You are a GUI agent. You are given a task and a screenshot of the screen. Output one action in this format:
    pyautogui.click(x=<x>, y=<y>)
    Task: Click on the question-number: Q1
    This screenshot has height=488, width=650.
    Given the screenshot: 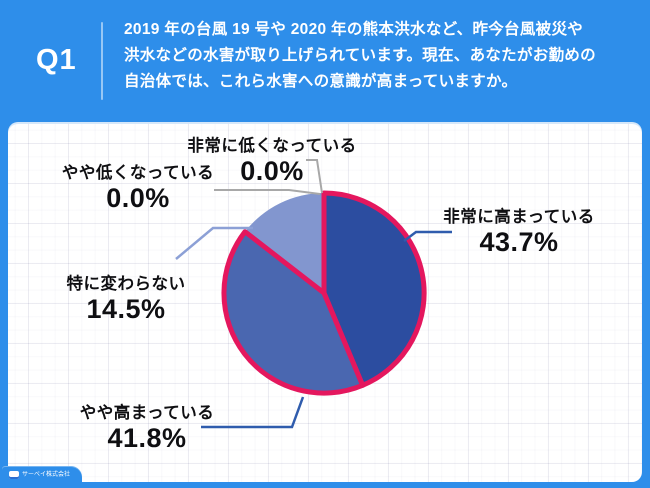 What is the action you would take?
    pyautogui.click(x=56, y=60)
    